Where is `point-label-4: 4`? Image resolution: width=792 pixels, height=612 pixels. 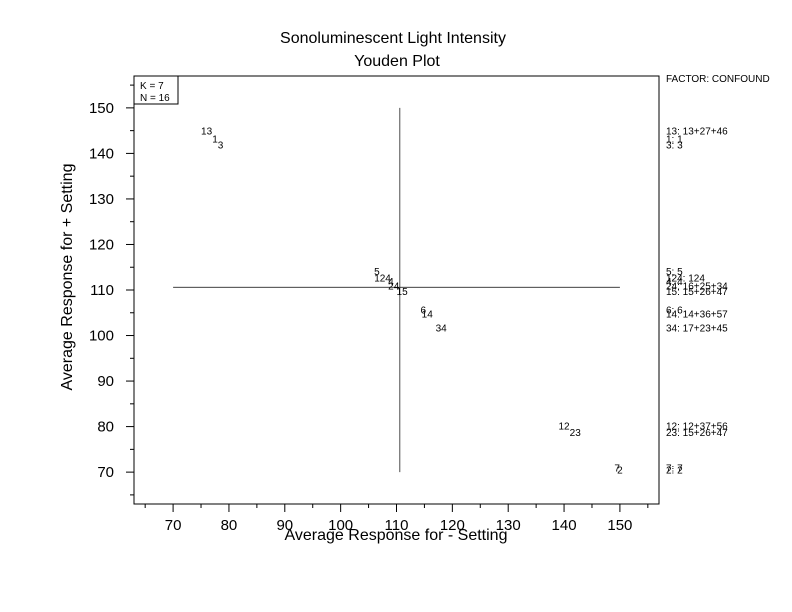 point-label-4: 4 is located at coordinates (391, 282).